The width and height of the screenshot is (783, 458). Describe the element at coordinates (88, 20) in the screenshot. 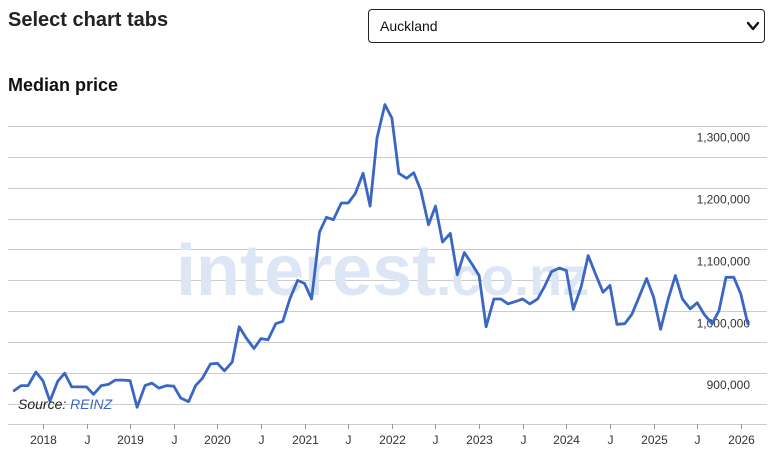

I see `page-title: Select chart tabs` at that location.